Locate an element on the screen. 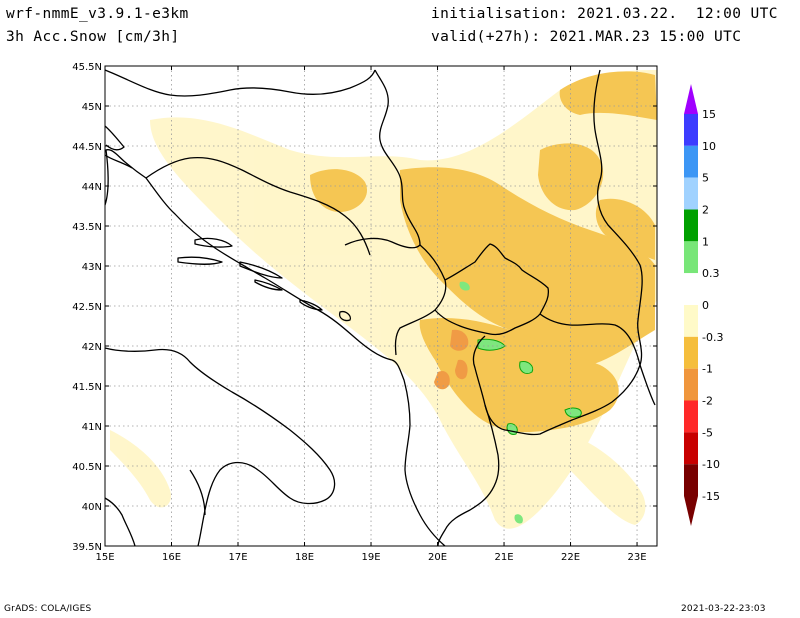  lon-tick-label: 22E is located at coordinates (570, 557).